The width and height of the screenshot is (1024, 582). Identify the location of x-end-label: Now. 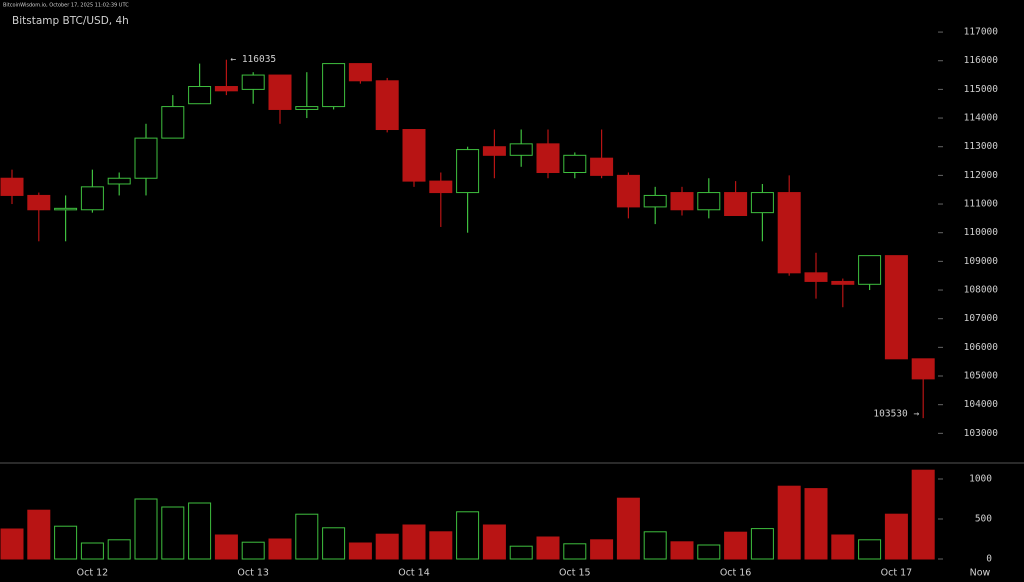
(980, 573).